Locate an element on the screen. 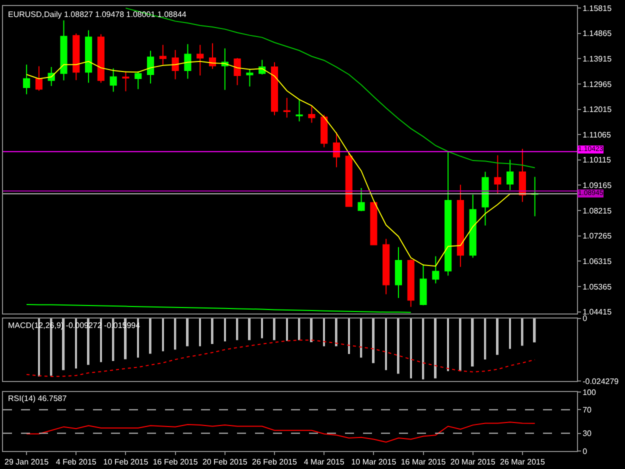 The height and width of the screenshot is (469, 625). y-tick-label: 1.11065 is located at coordinates (597, 135).